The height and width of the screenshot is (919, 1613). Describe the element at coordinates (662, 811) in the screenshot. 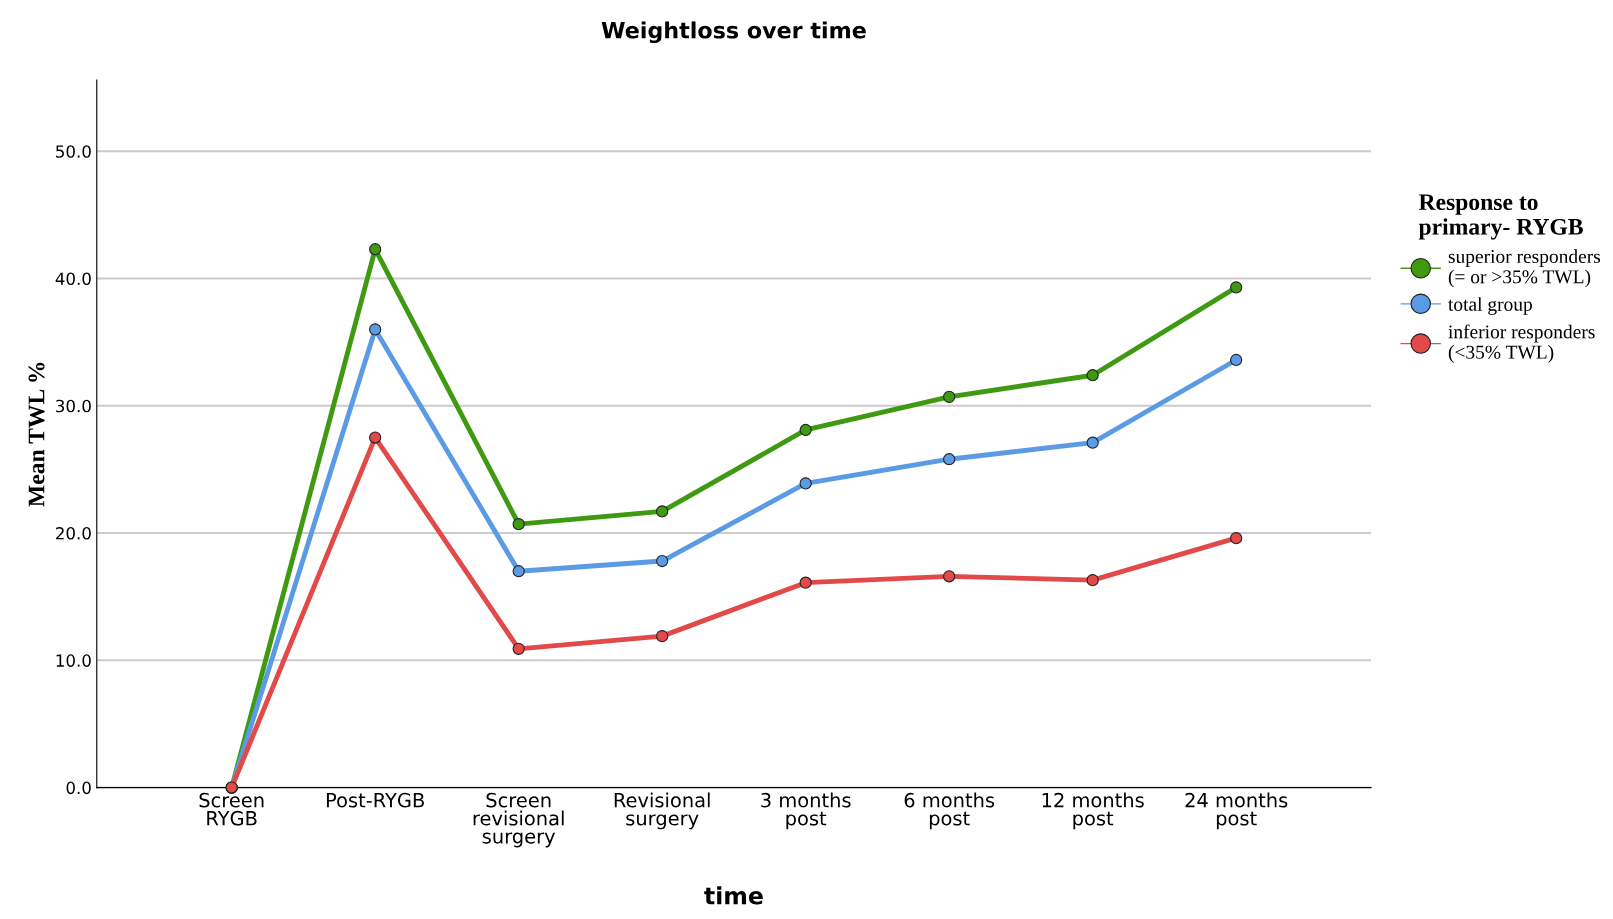

I see `x-tick-label: Revisional surgery` at that location.